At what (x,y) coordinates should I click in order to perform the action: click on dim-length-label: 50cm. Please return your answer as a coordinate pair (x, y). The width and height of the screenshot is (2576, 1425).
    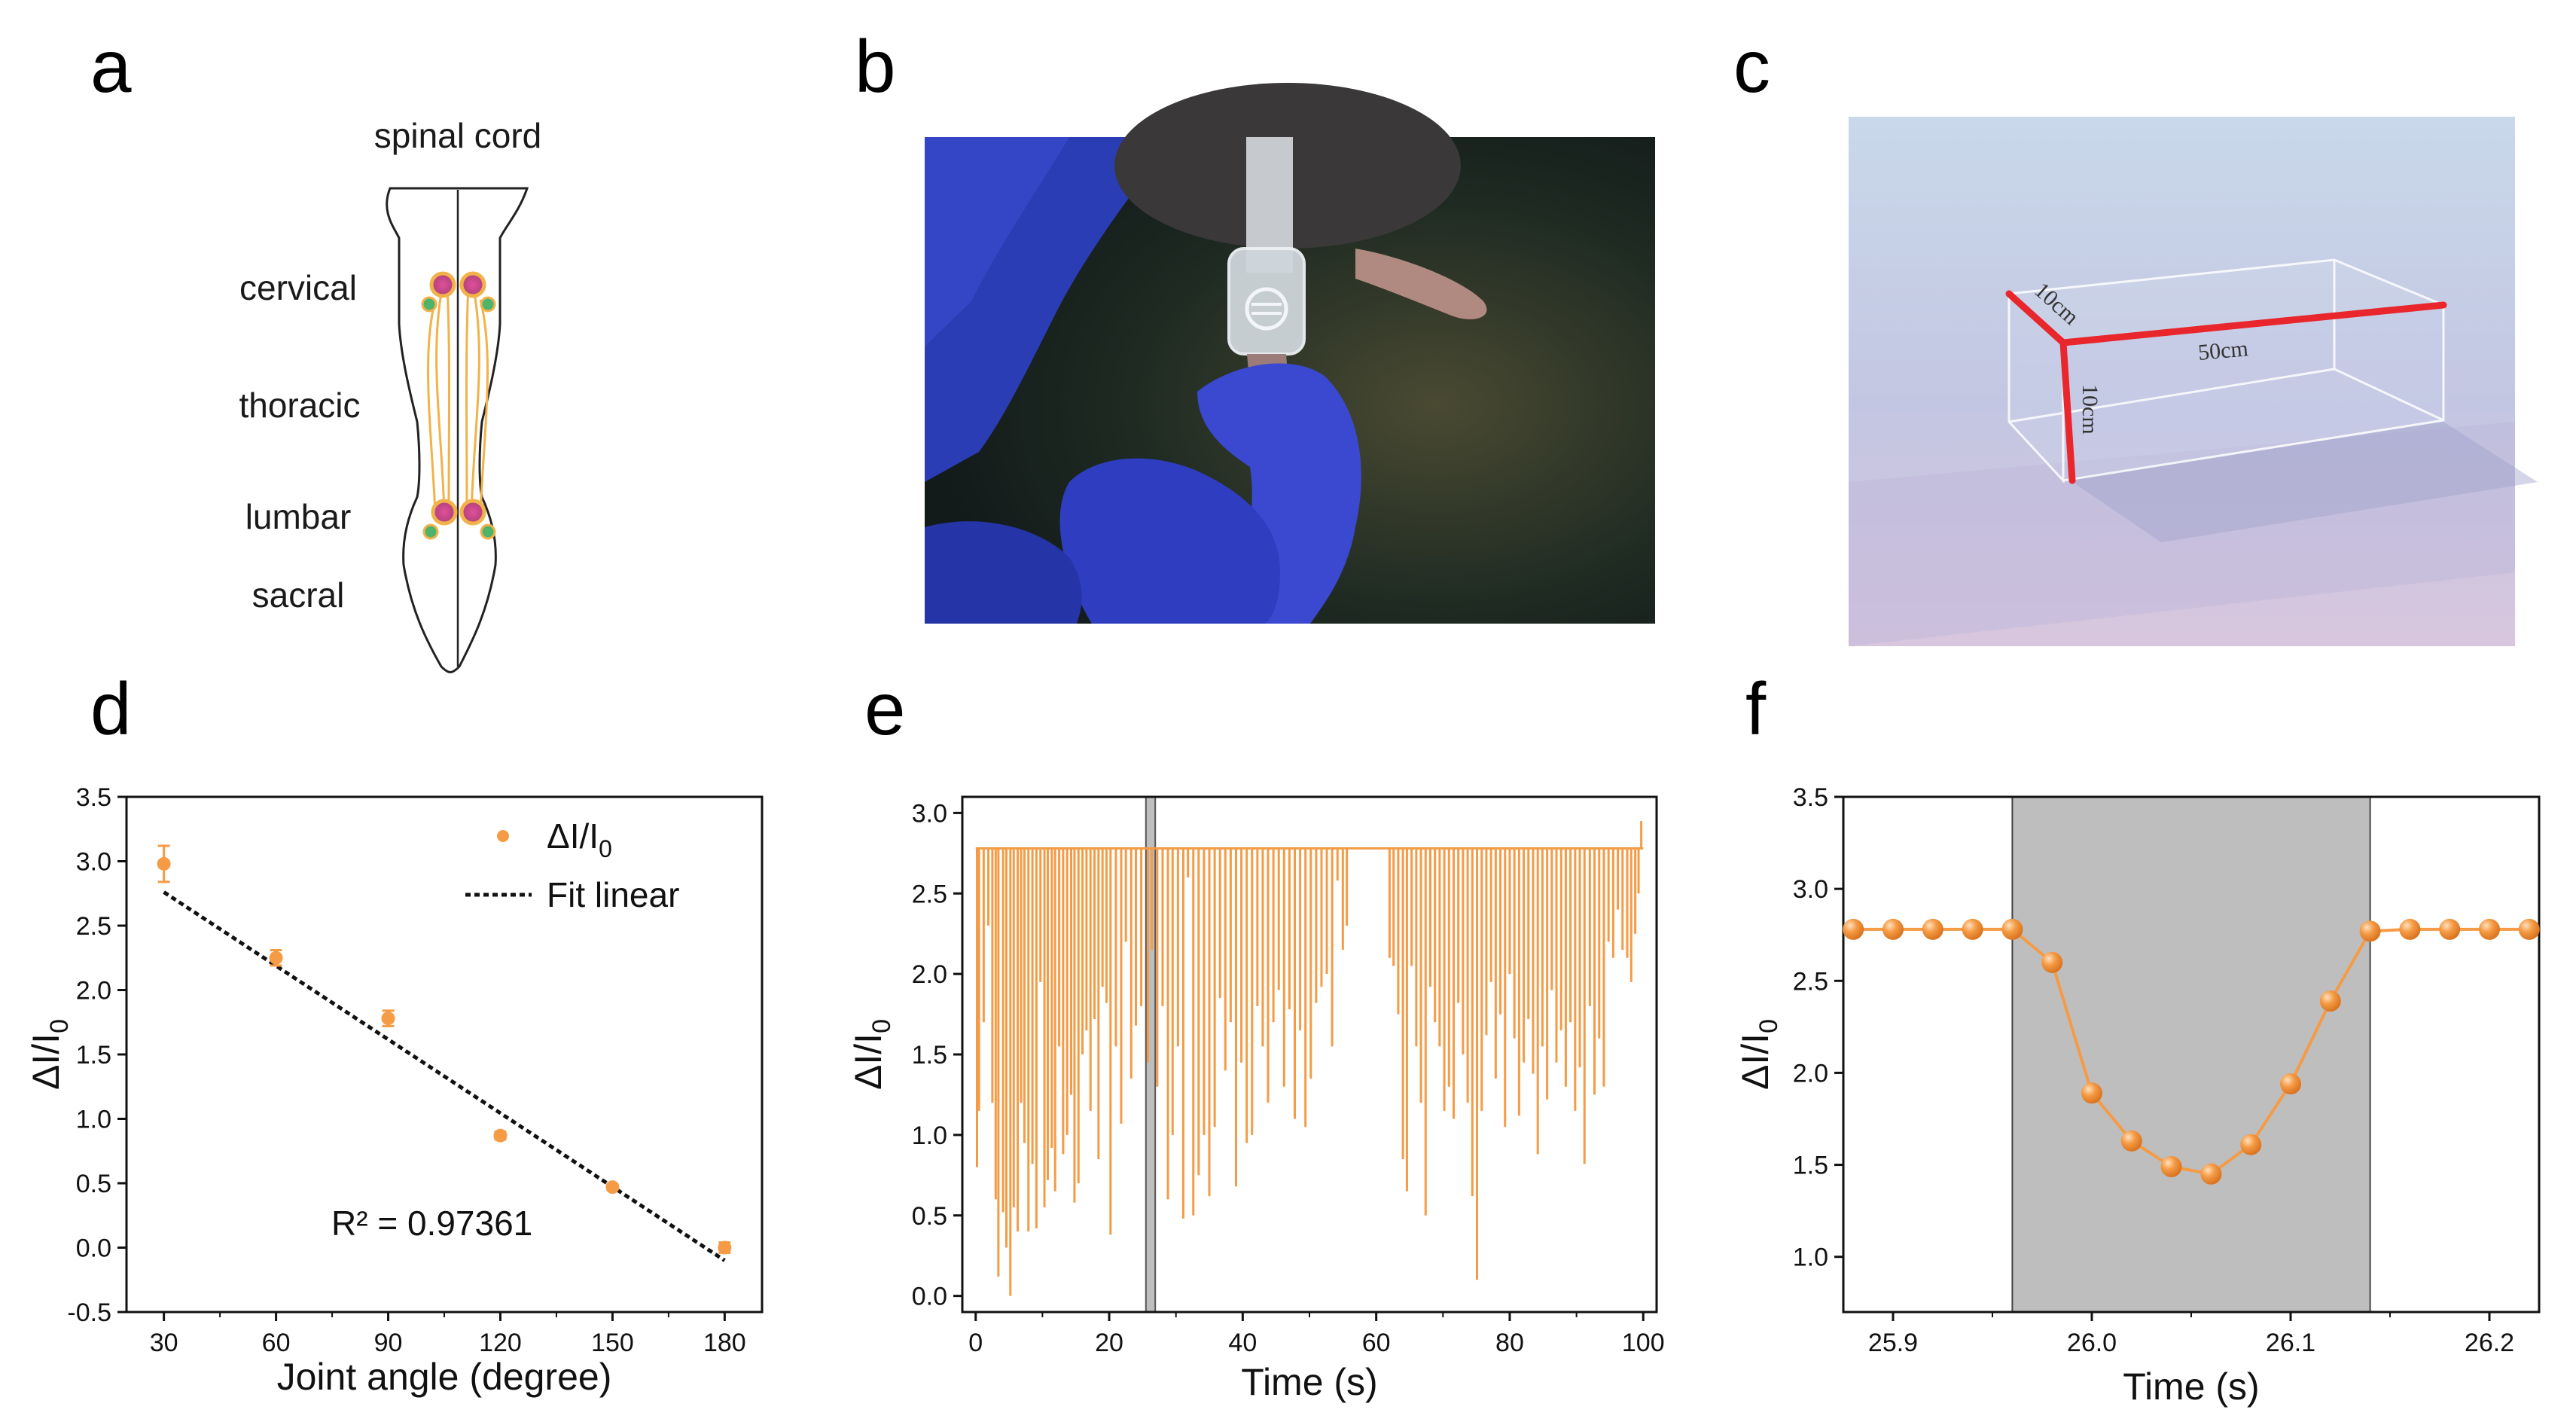
    Looking at the image, I should click on (2223, 350).